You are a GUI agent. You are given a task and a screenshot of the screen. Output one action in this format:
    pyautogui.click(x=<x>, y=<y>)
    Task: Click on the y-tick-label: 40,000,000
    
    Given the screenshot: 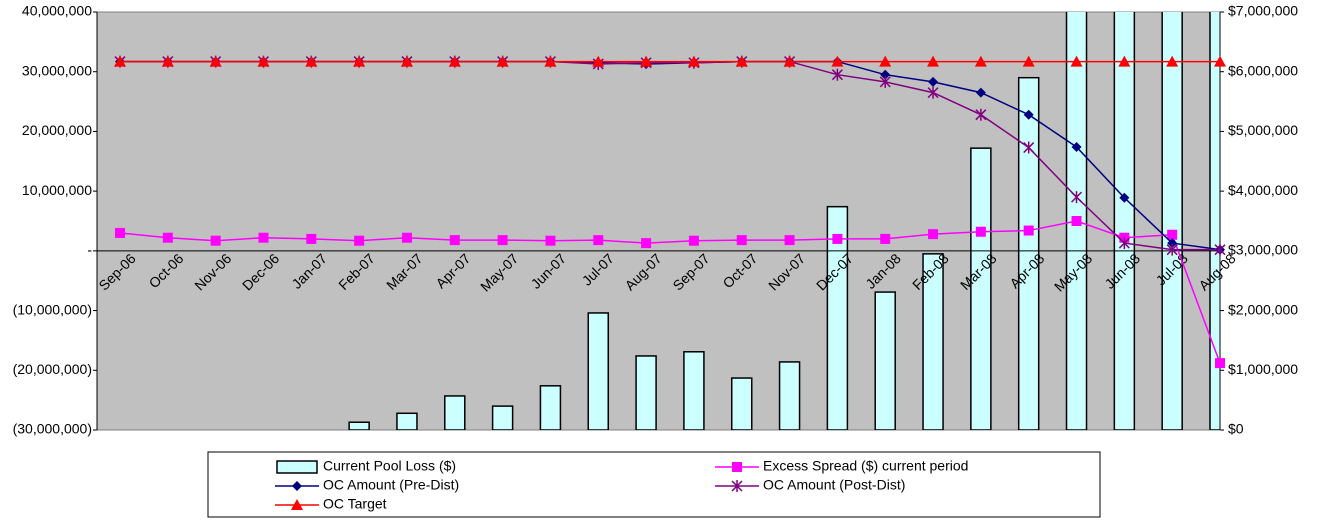 What is the action you would take?
    pyautogui.click(x=57, y=11)
    